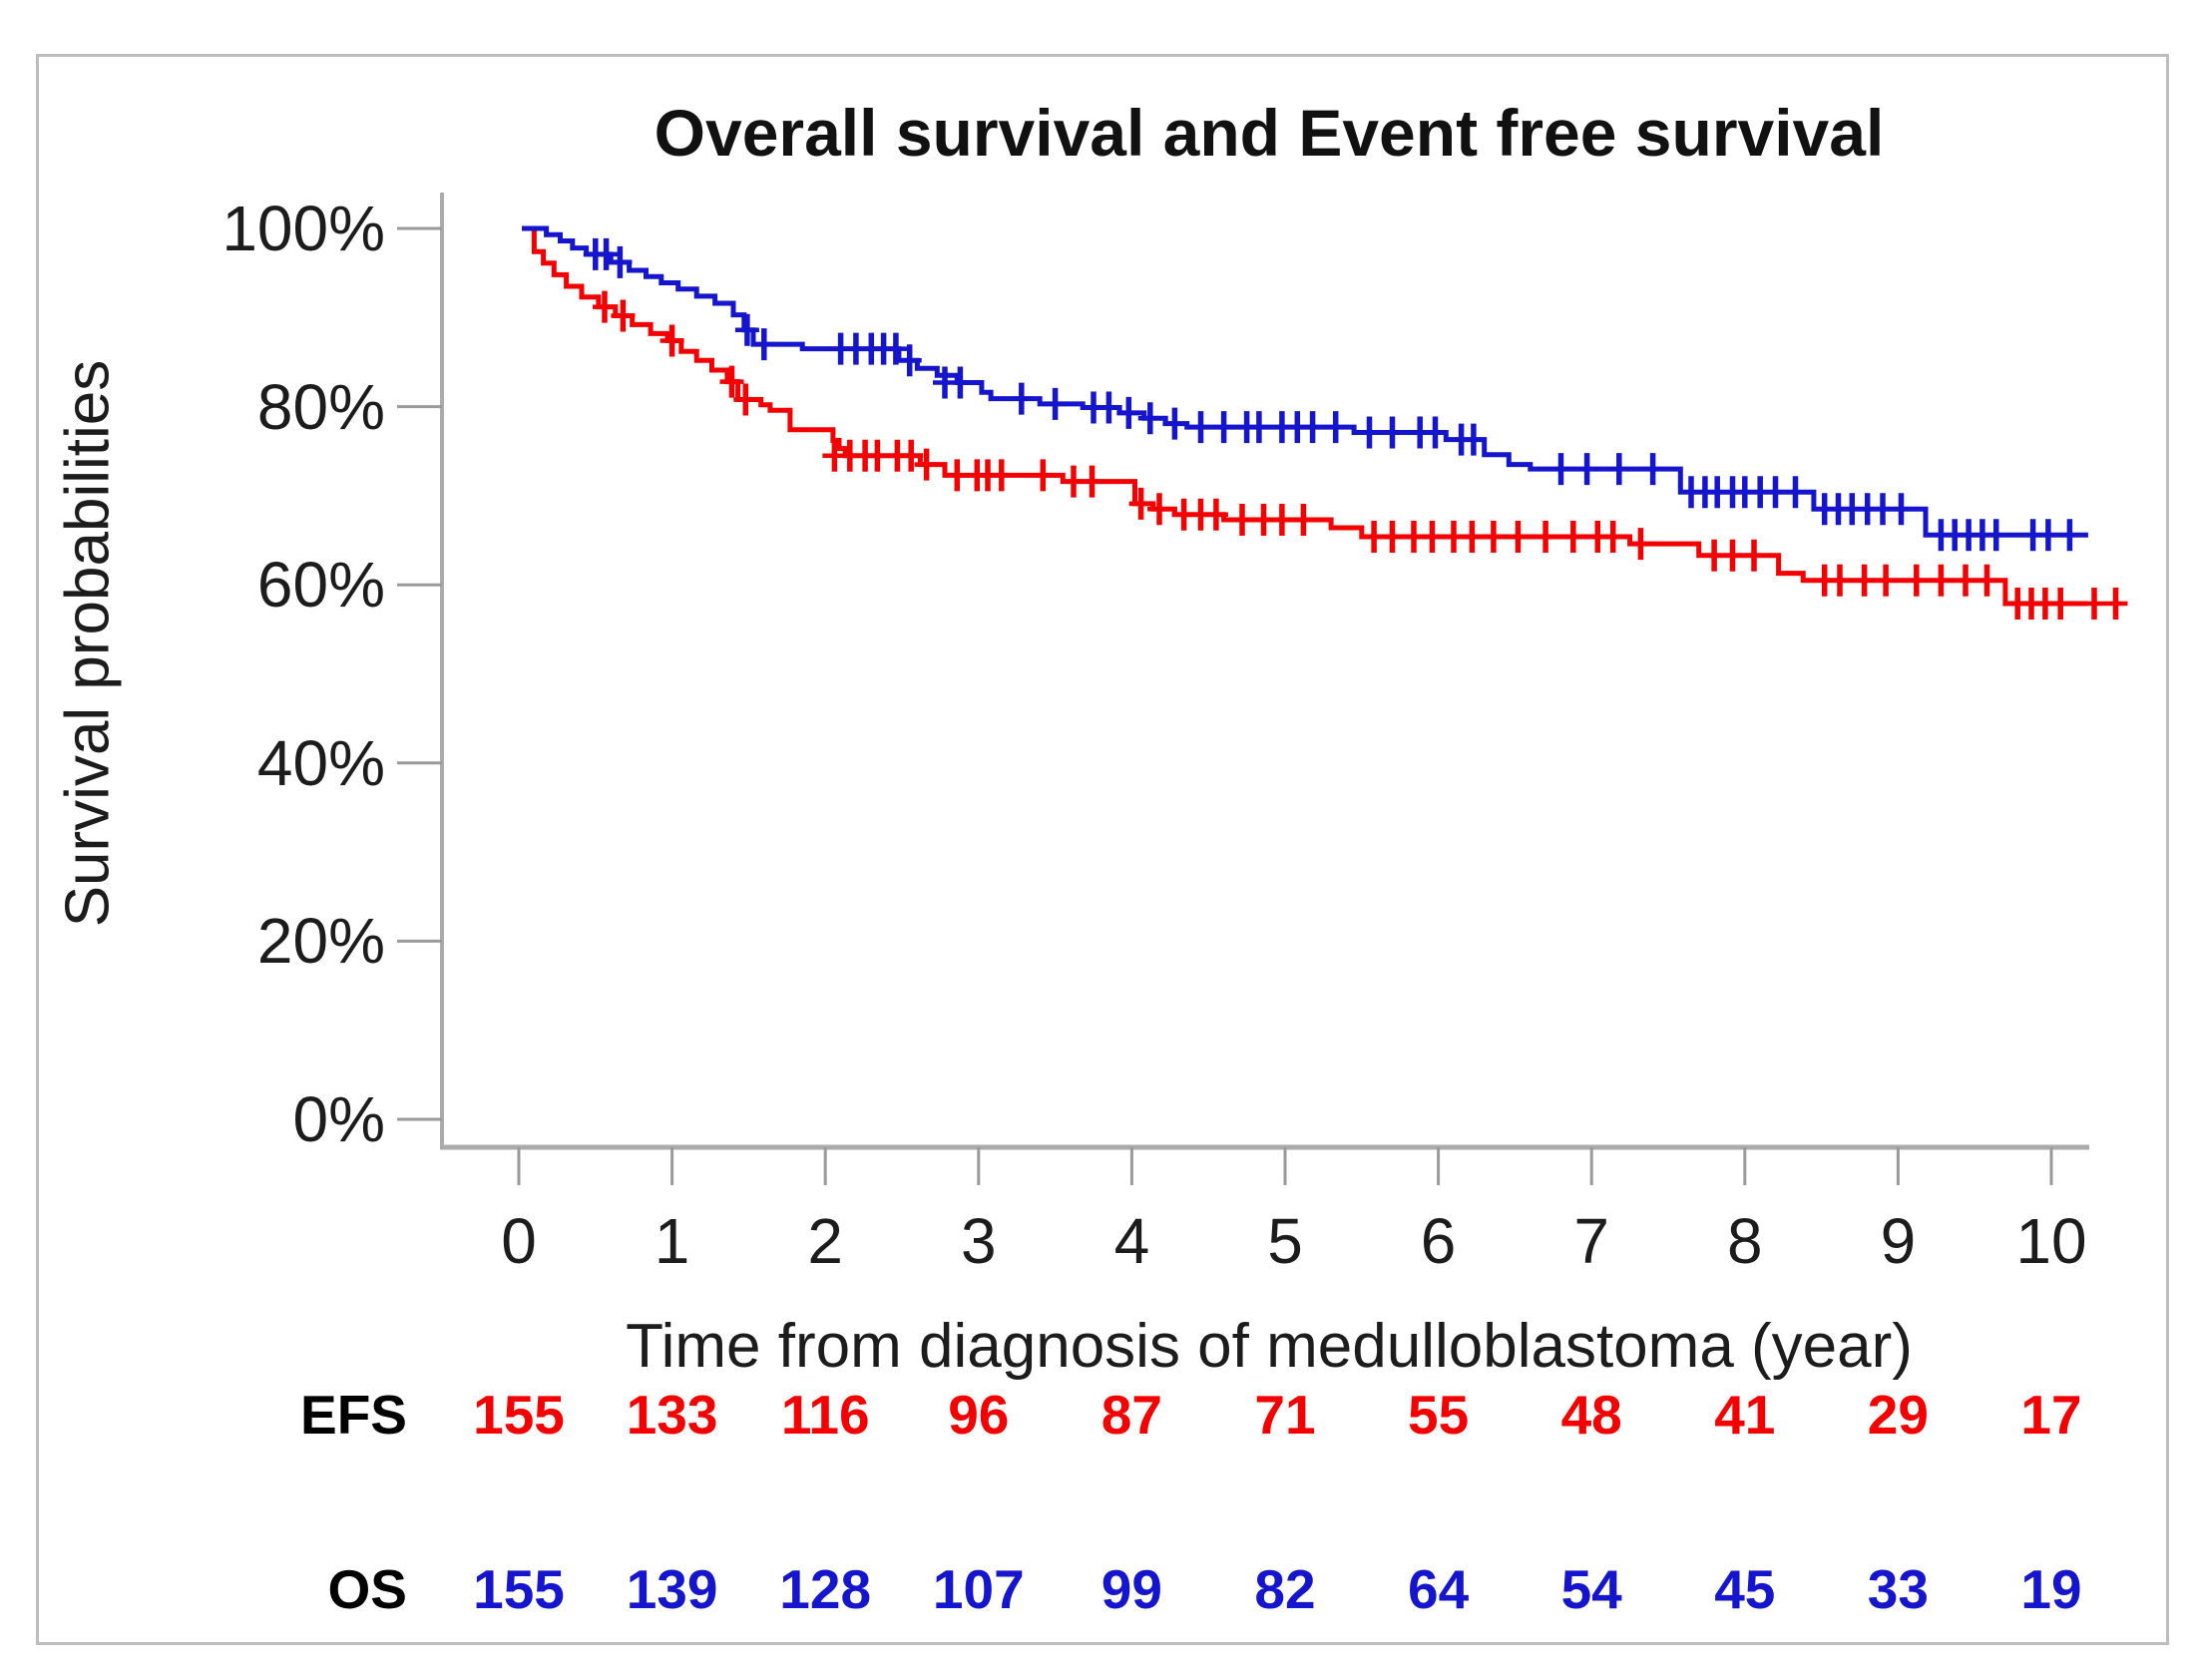 The image size is (2199, 1680). What do you see at coordinates (1285, 1166) in the screenshot?
I see `x-axis-ticks` at bounding box center [1285, 1166].